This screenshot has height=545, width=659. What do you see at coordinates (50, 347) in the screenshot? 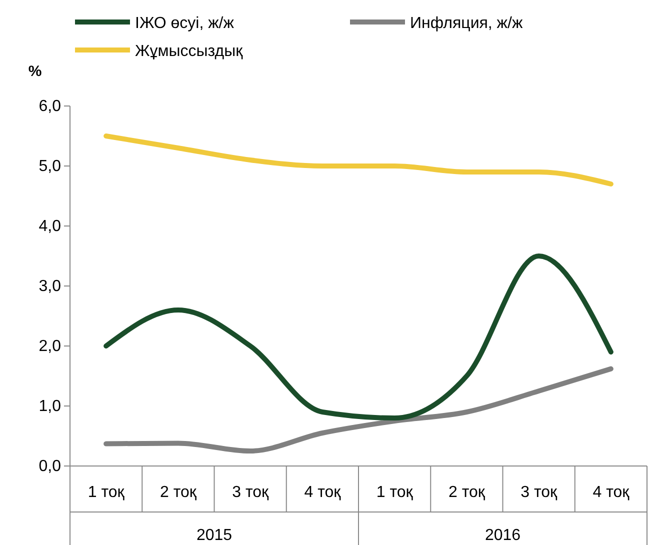
I see `y-tick-label: 2,0` at bounding box center [50, 347].